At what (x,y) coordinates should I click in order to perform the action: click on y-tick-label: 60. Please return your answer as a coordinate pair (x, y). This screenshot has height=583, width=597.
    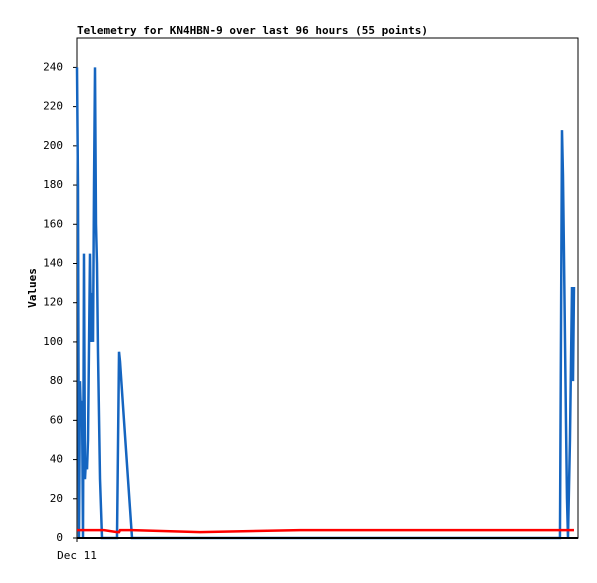
    Looking at the image, I should click on (56, 419).